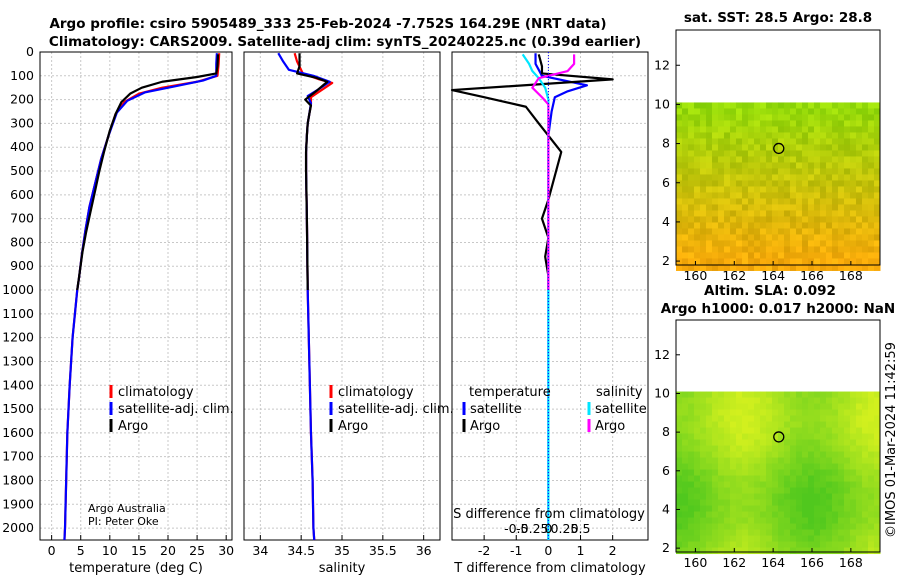 The image size is (900, 580). What do you see at coordinates (226, 550) in the screenshot?
I see `x-tick-label: 30` at bounding box center [226, 550].